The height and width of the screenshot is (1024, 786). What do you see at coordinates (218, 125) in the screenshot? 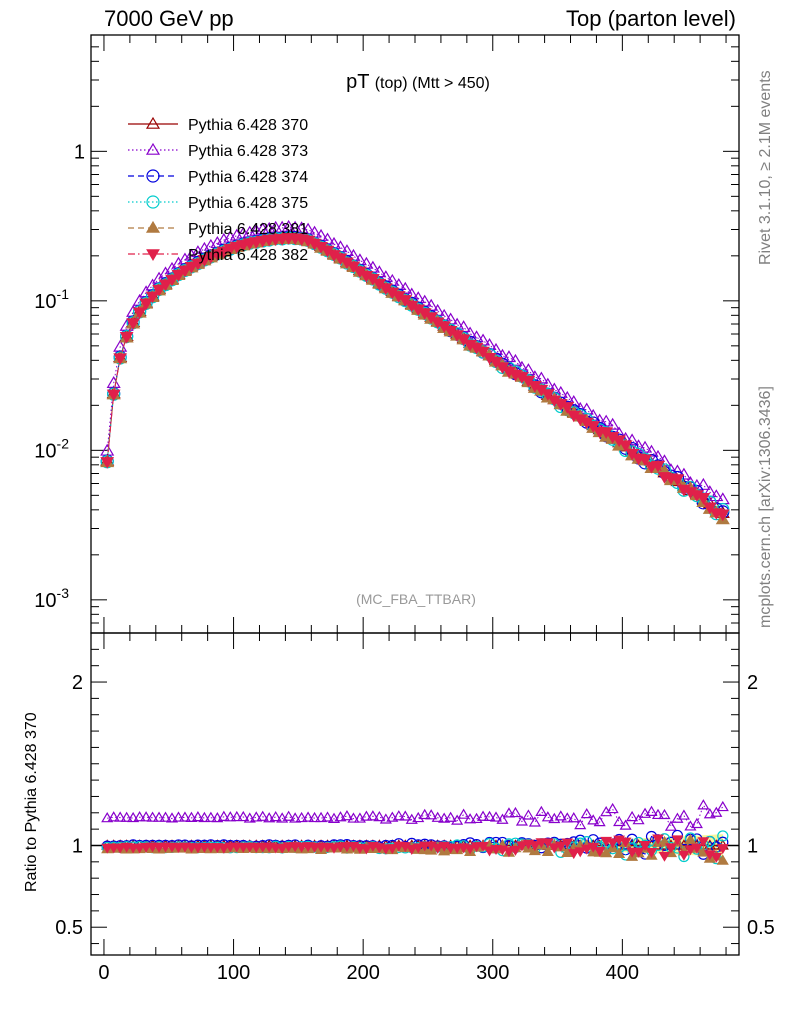
I see `legend-entry: Pythia 6.428 370` at bounding box center [218, 125].